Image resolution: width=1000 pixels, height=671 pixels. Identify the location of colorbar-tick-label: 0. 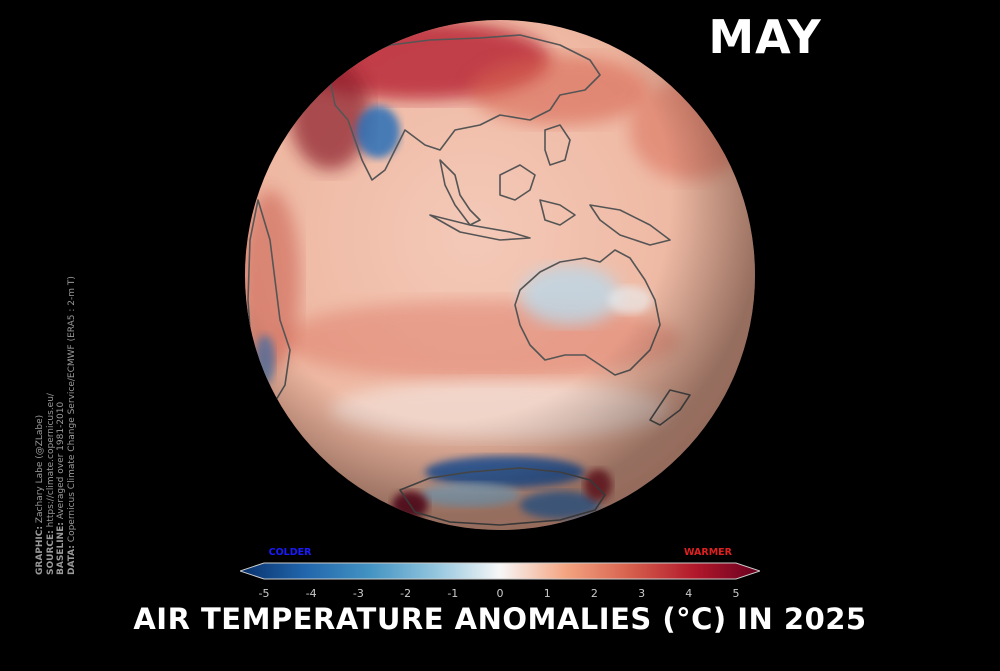
(500, 593).